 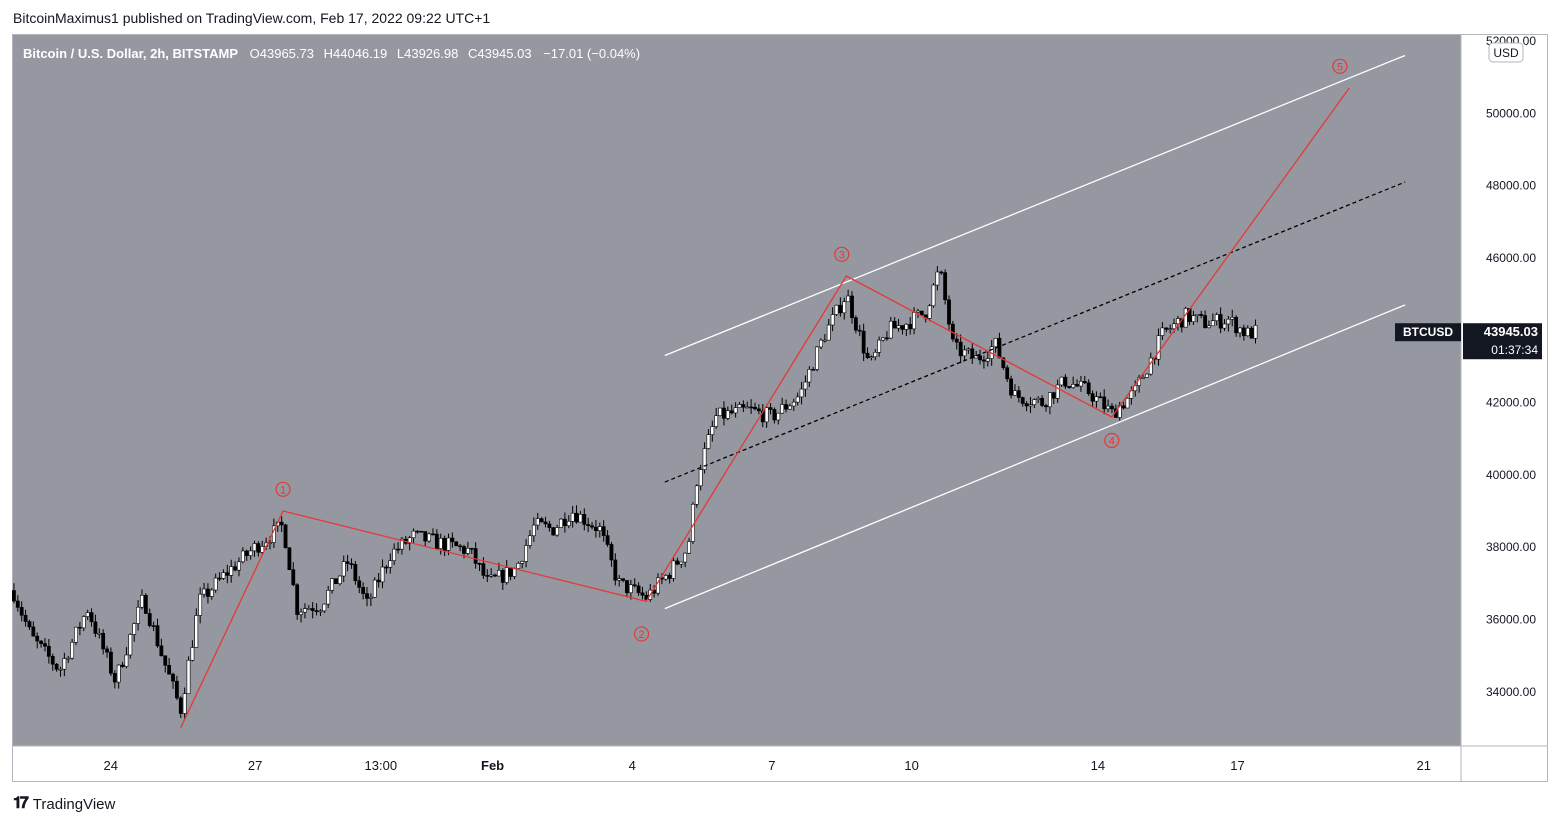 What do you see at coordinates (130, 53) in the screenshot?
I see `symbol-name: Bitcoin / U.S. Dollar, 2h, BITSTAMP` at bounding box center [130, 53].